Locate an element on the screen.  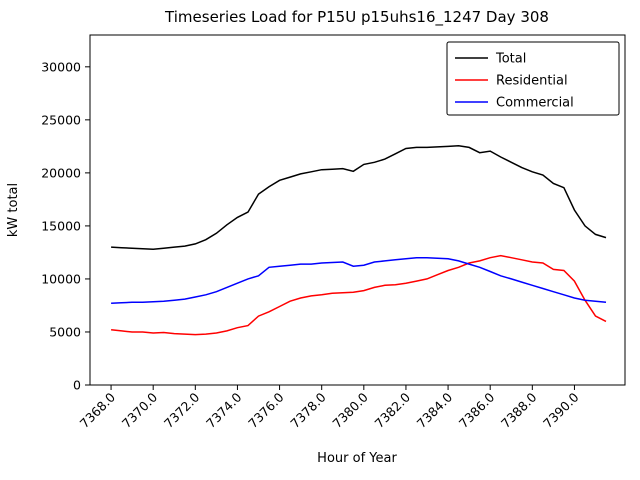
y-tick-label: 25000 is located at coordinates (61, 119).